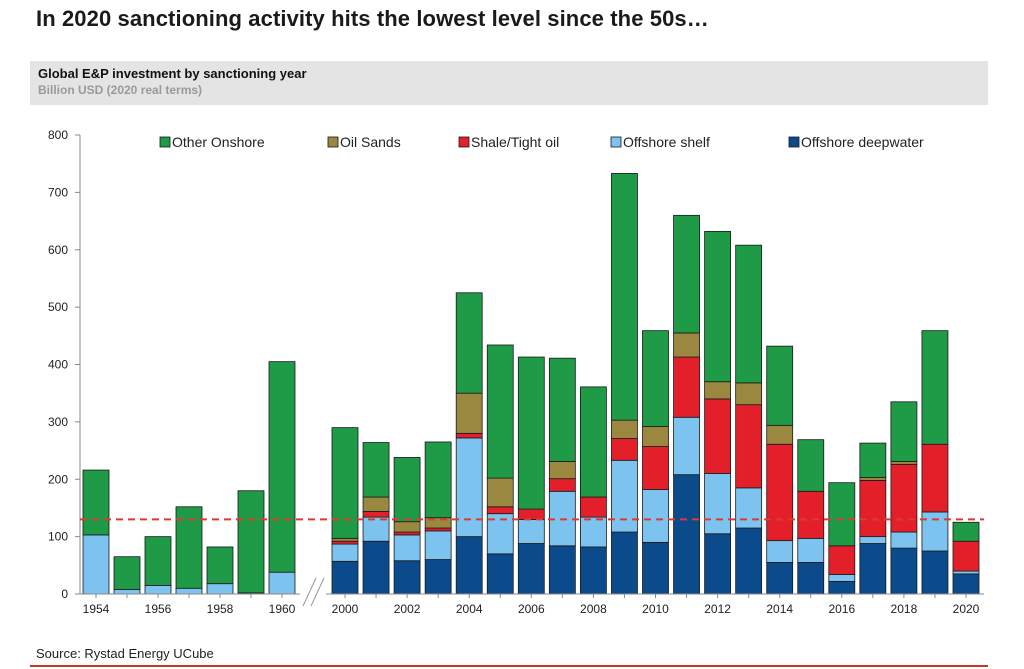 Image resolution: width=1024 pixels, height=669 pixels. Describe the element at coordinates (127, 573) in the screenshot. I see `bar-other-onshore-1955` at that location.